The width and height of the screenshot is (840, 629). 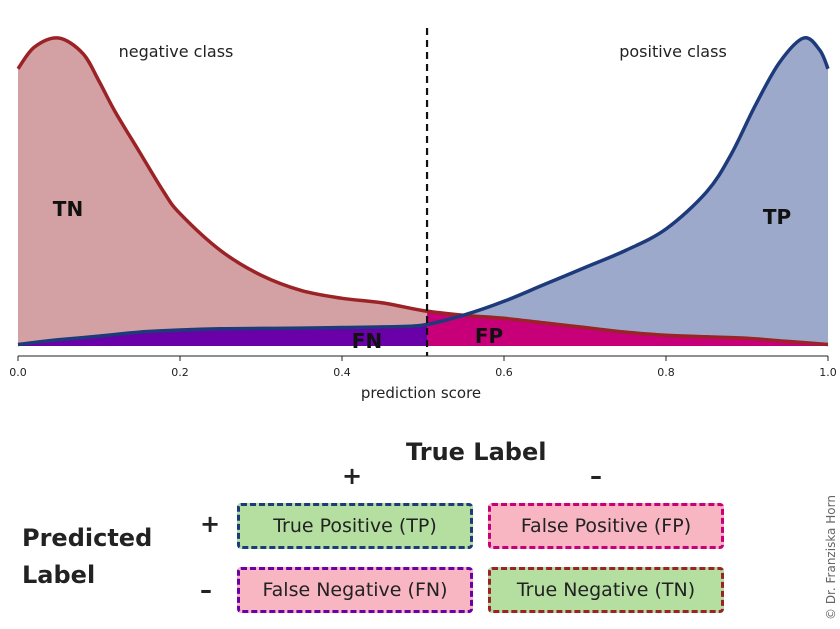 I want to click on fp-region-label: FP, so click(x=489, y=336).